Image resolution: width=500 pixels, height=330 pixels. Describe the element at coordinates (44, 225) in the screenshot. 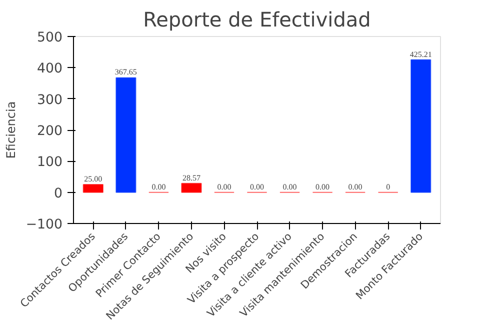

I see `y-tick-label: −100` at that location.